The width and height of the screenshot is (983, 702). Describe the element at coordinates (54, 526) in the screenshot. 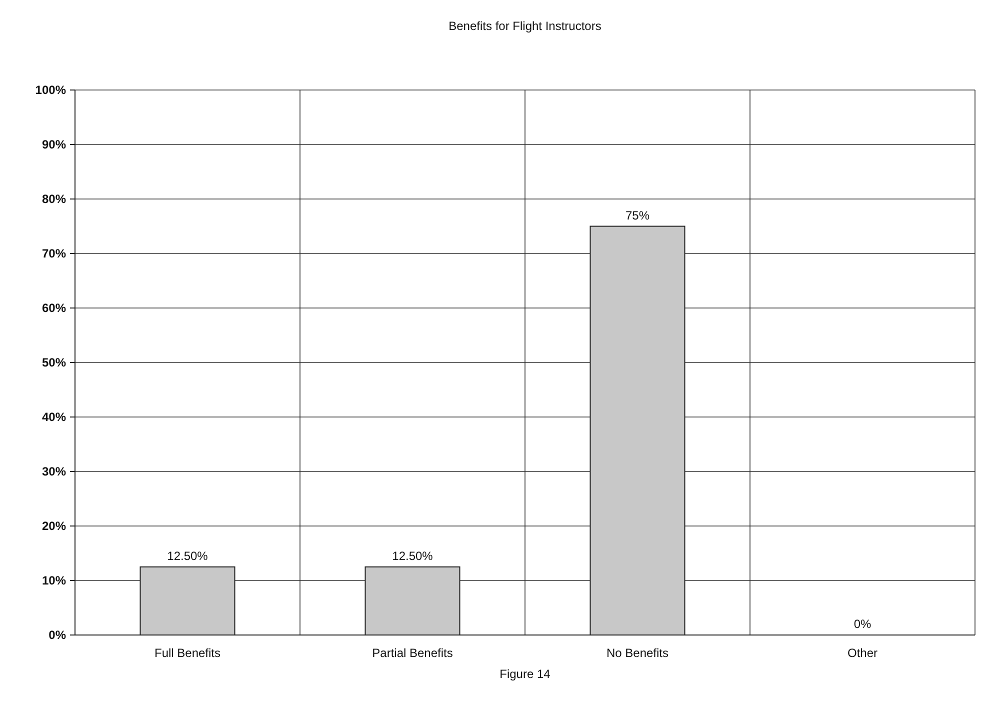

I see `y-tick-label: 20%` at that location.